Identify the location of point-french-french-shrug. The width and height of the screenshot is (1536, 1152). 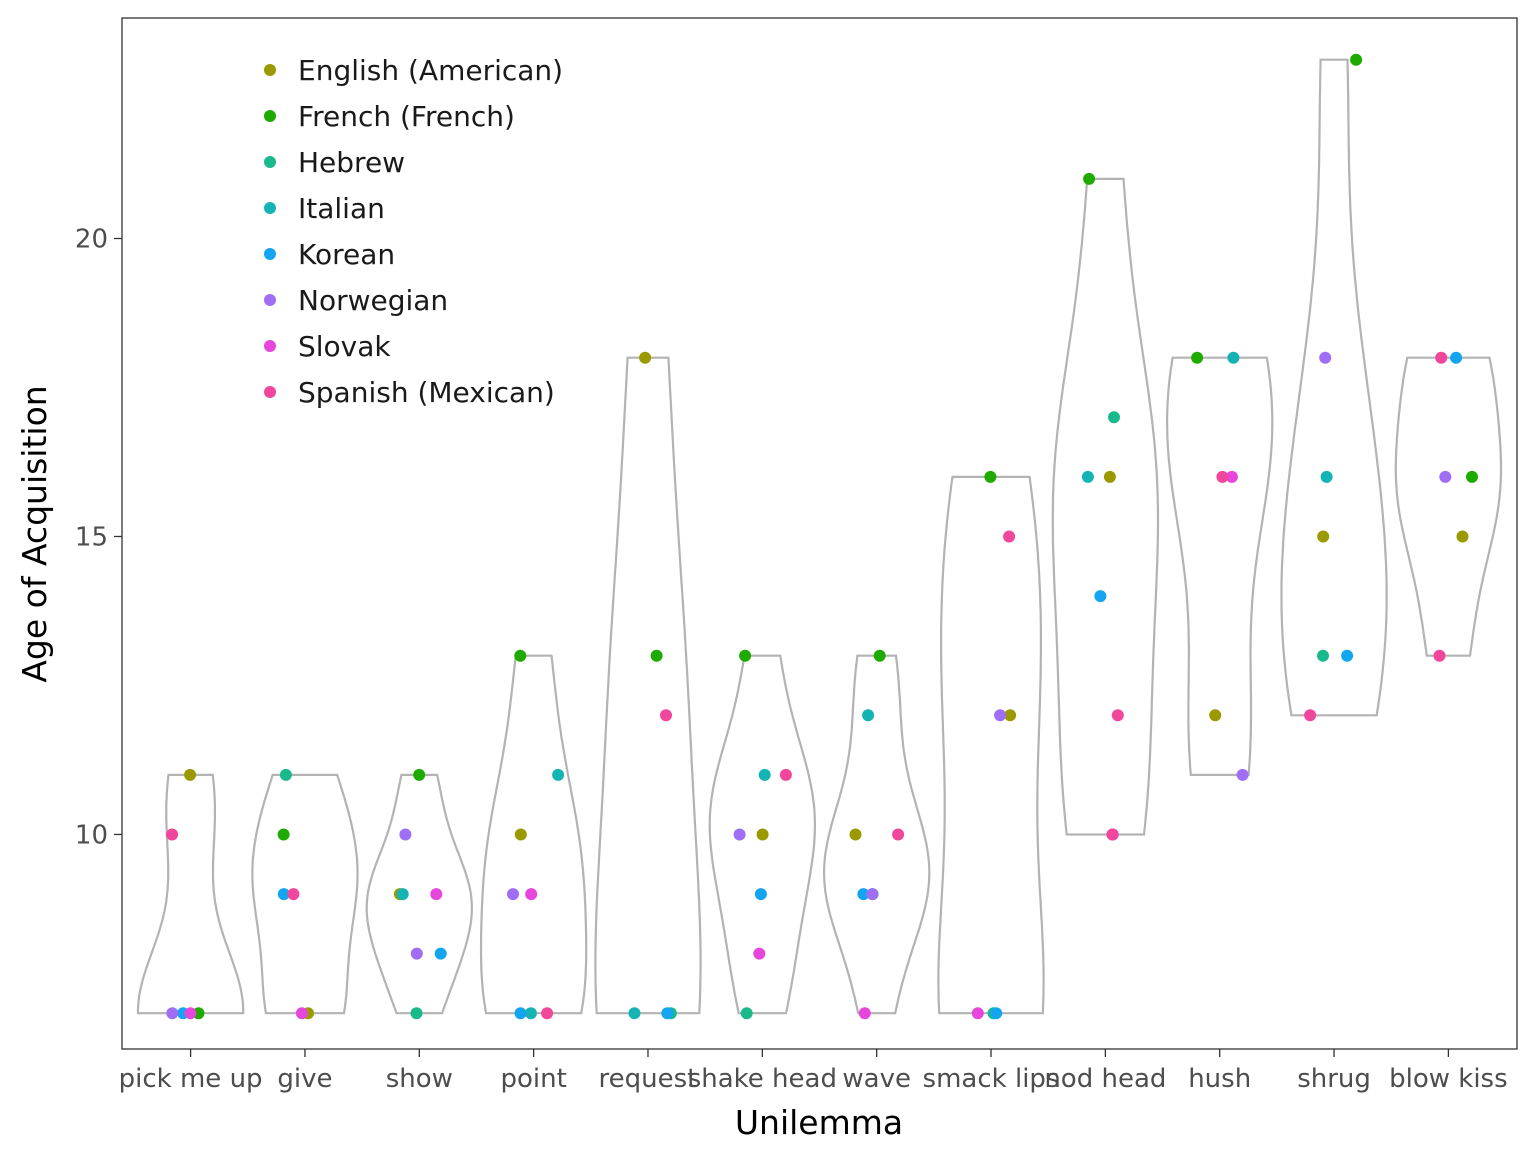
(1356, 59).